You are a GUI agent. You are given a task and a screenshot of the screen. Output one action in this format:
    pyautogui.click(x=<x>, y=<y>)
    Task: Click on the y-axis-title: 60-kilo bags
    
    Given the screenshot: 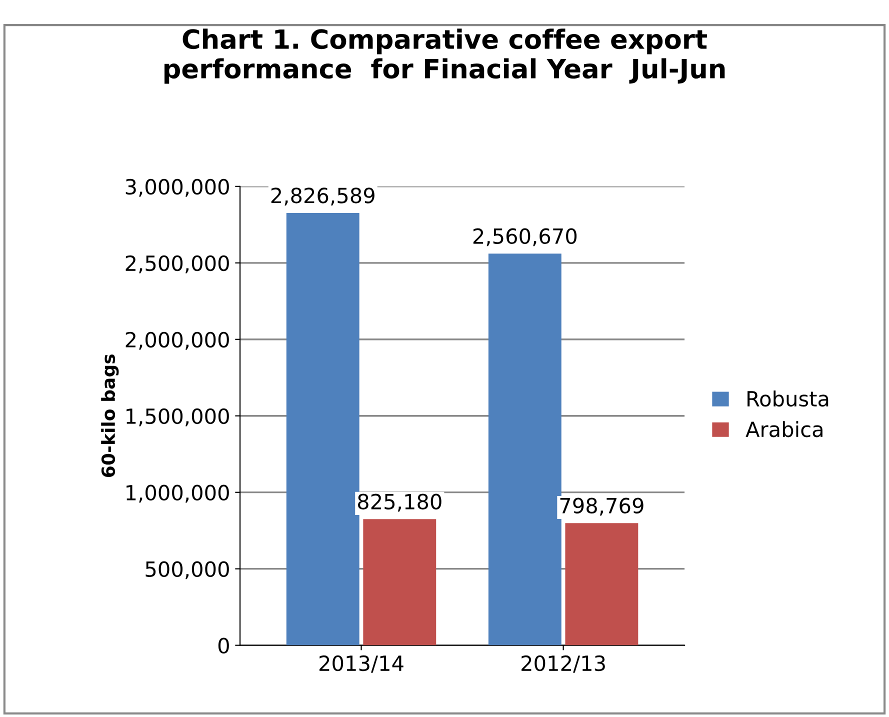 What is the action you would take?
    pyautogui.click(x=110, y=415)
    